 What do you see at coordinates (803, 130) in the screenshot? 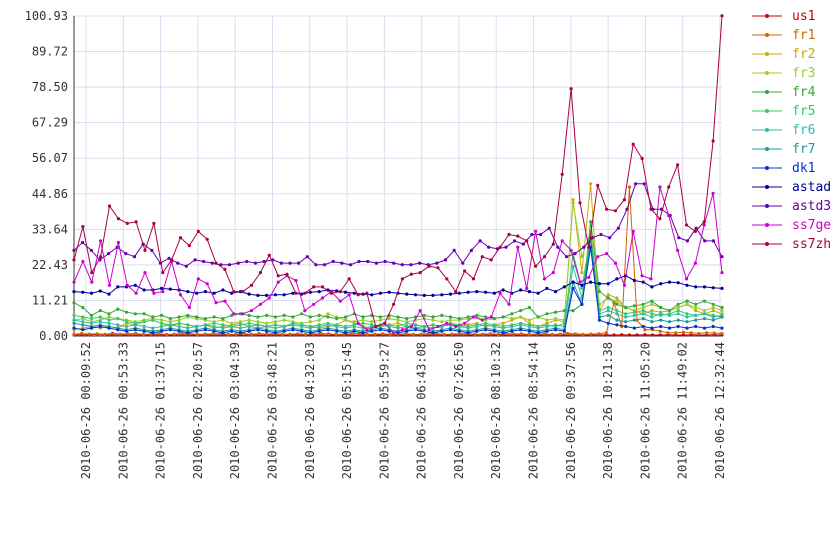
I see `legend-label: fr6` at bounding box center [803, 130].